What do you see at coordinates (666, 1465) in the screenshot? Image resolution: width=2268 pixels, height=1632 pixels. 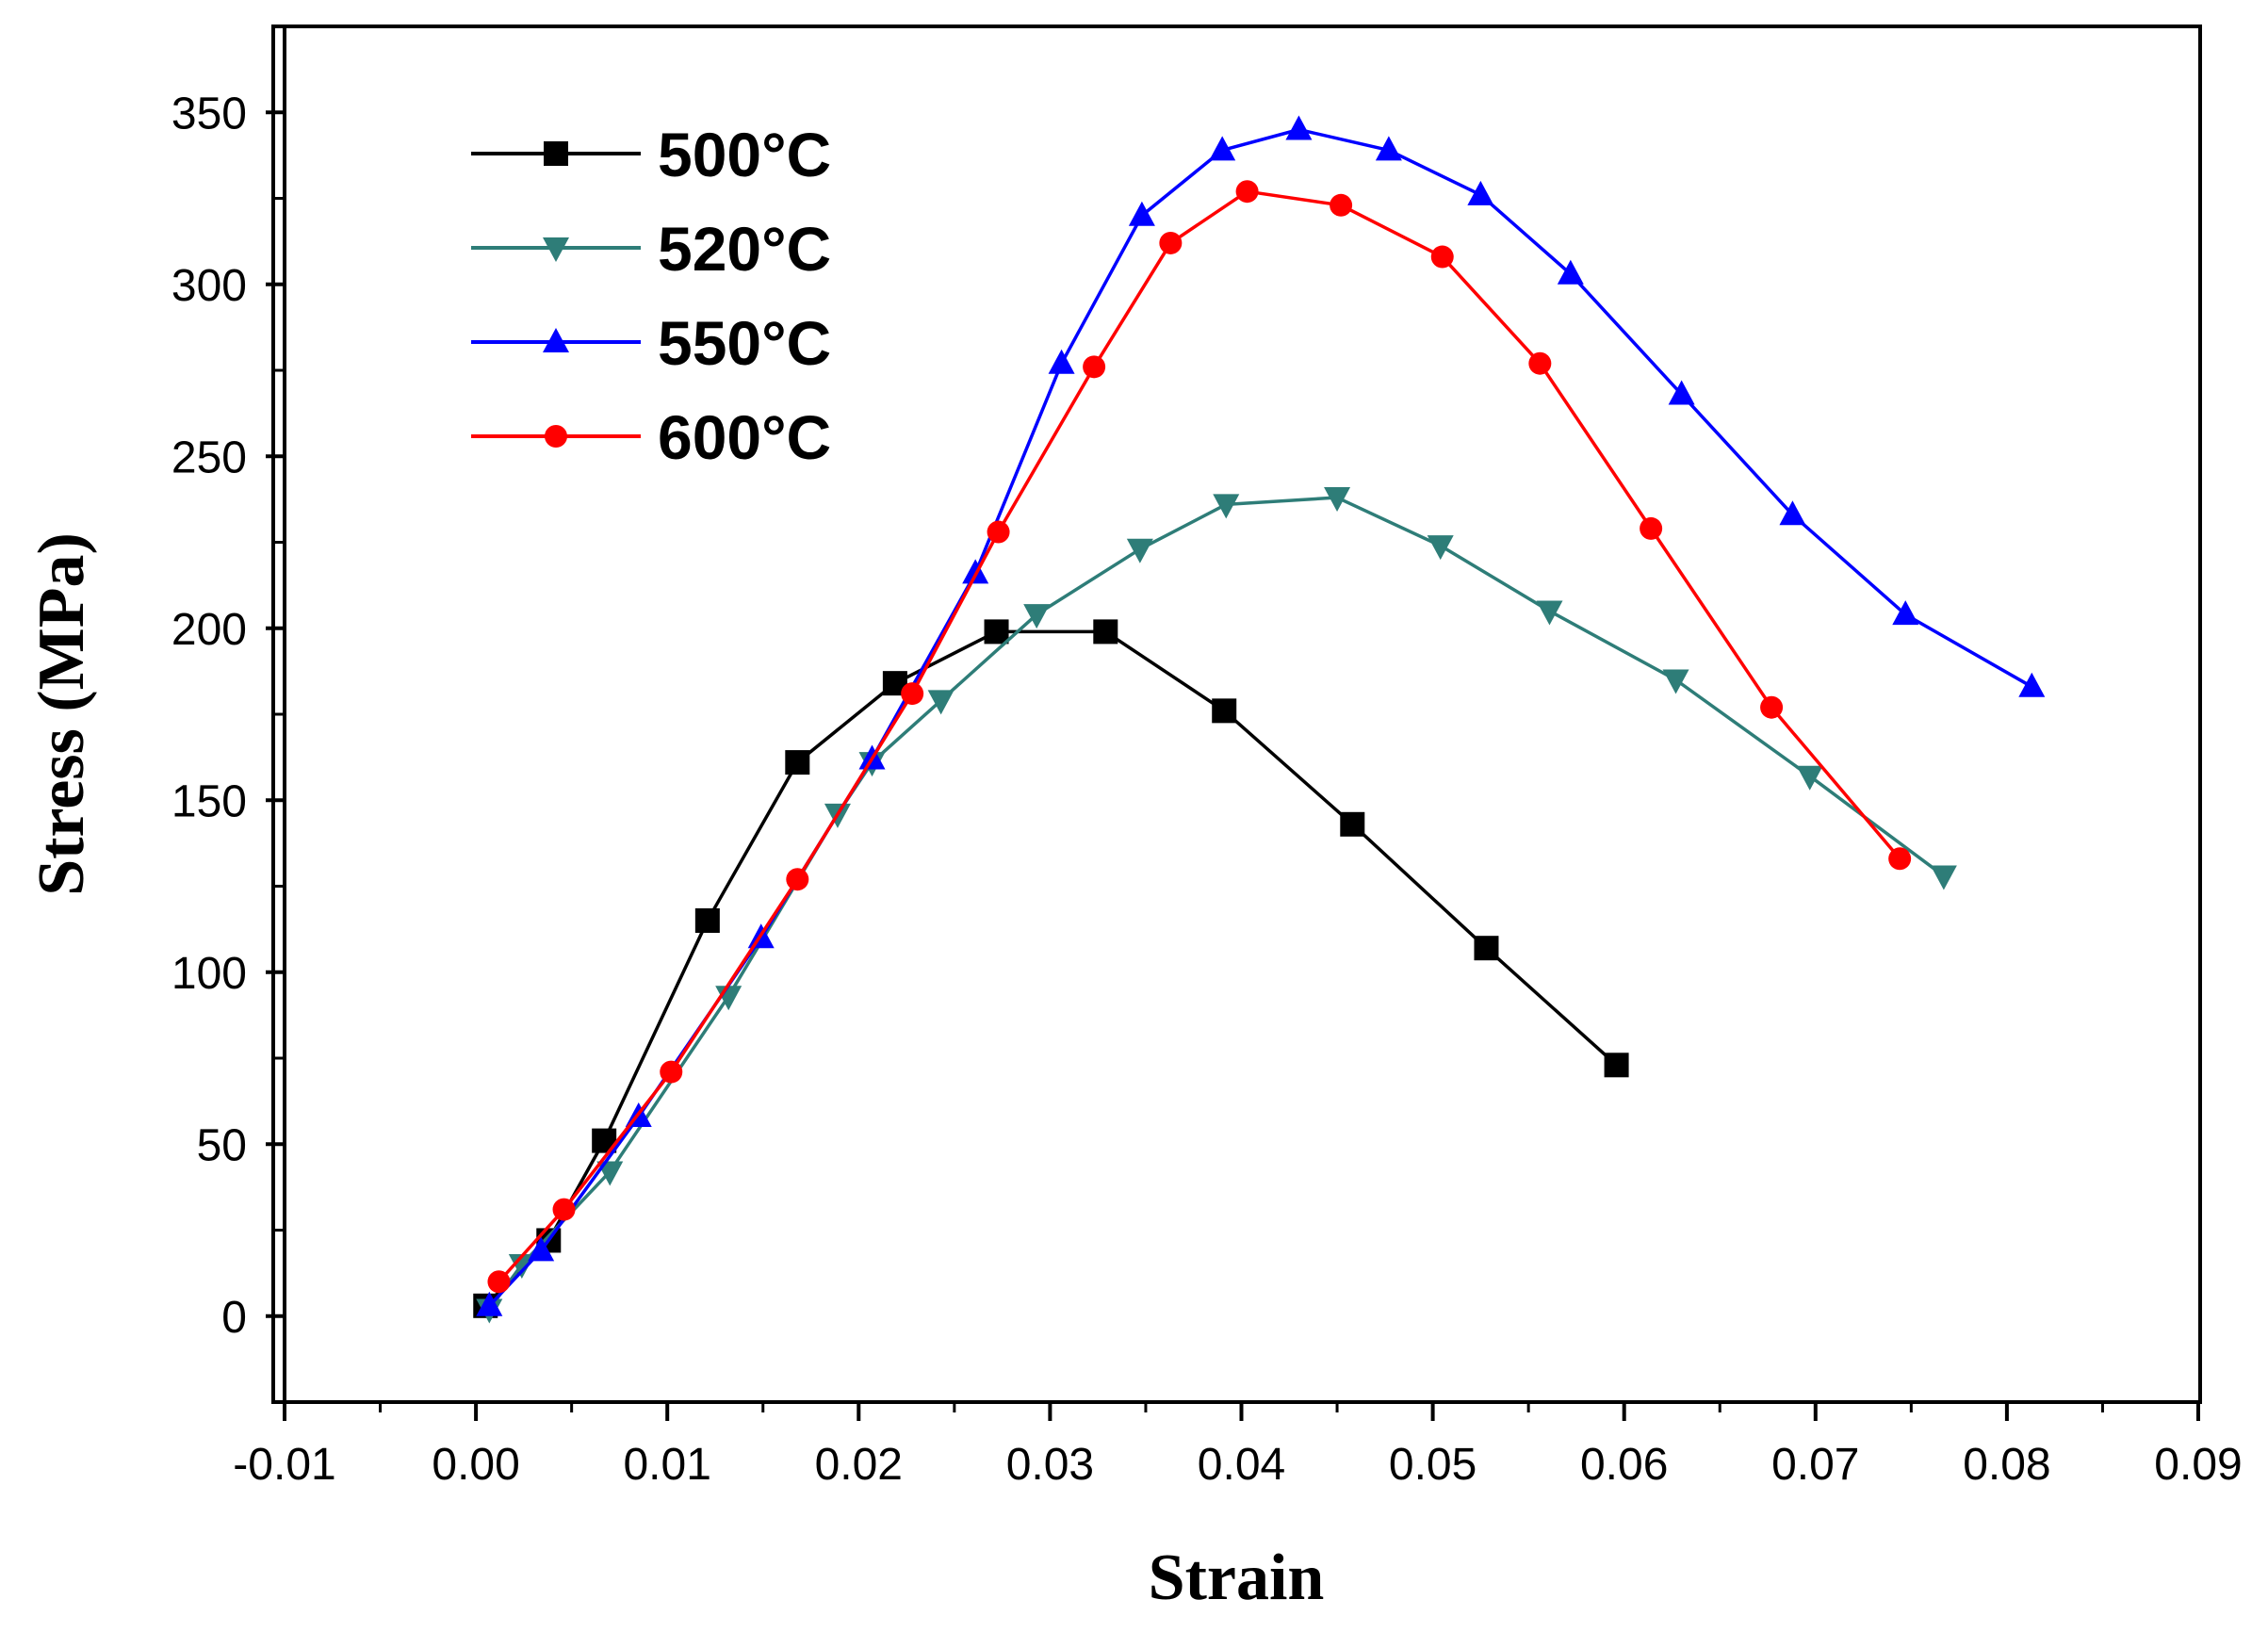 I see `x-tick-label: 0.01` at bounding box center [666, 1465].